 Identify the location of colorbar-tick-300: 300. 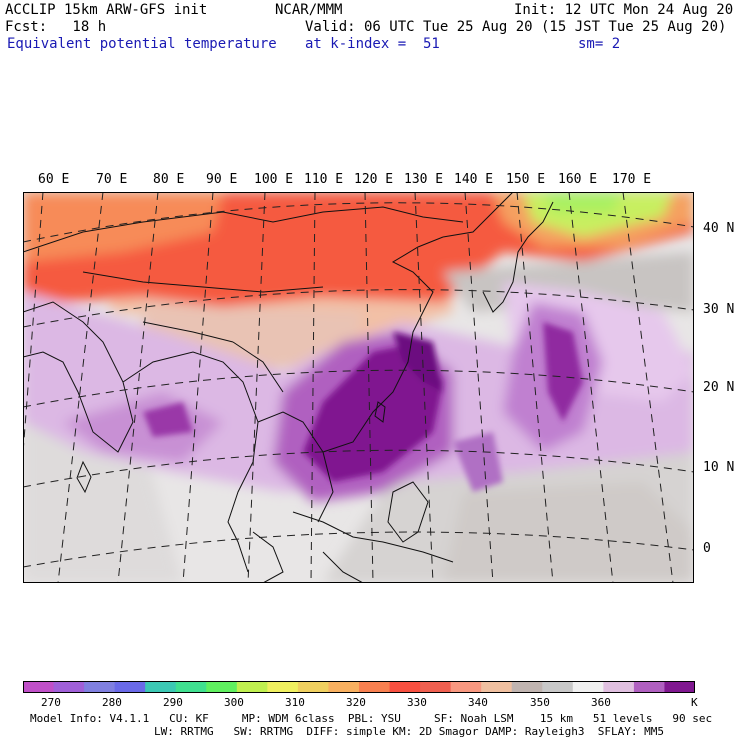
(234, 702).